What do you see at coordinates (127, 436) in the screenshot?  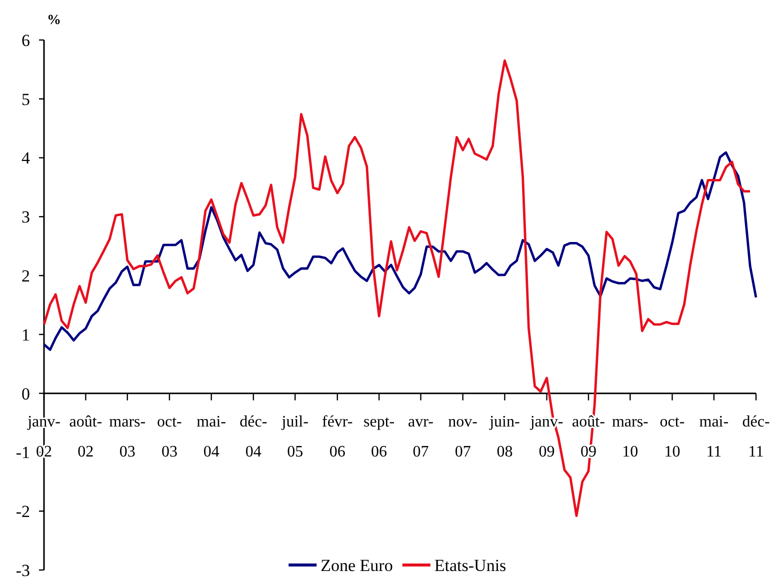 I see `x-tick-label: mars-03` at bounding box center [127, 436].